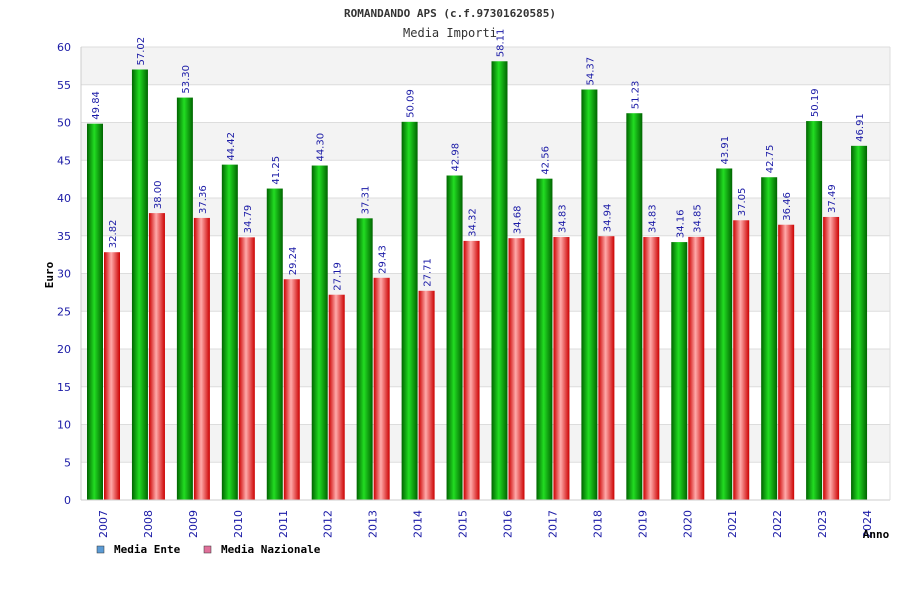 The image size is (900, 600). I want to click on chart-subtitle: Media Importi, so click(450, 33).